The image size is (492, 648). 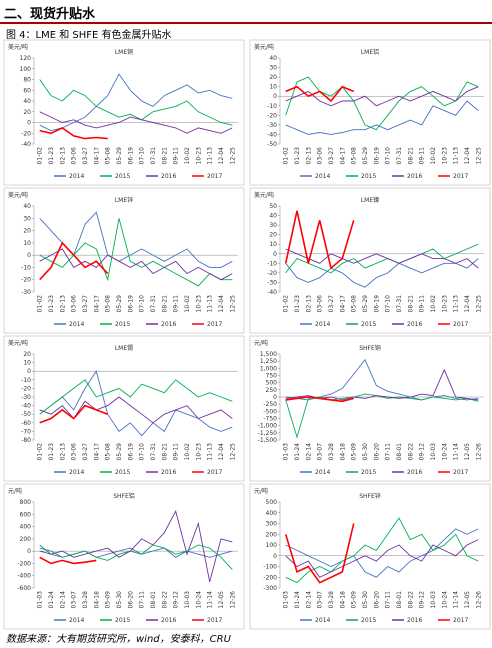 I want to click on y-tick-label: -30, so click(x=272, y=282).